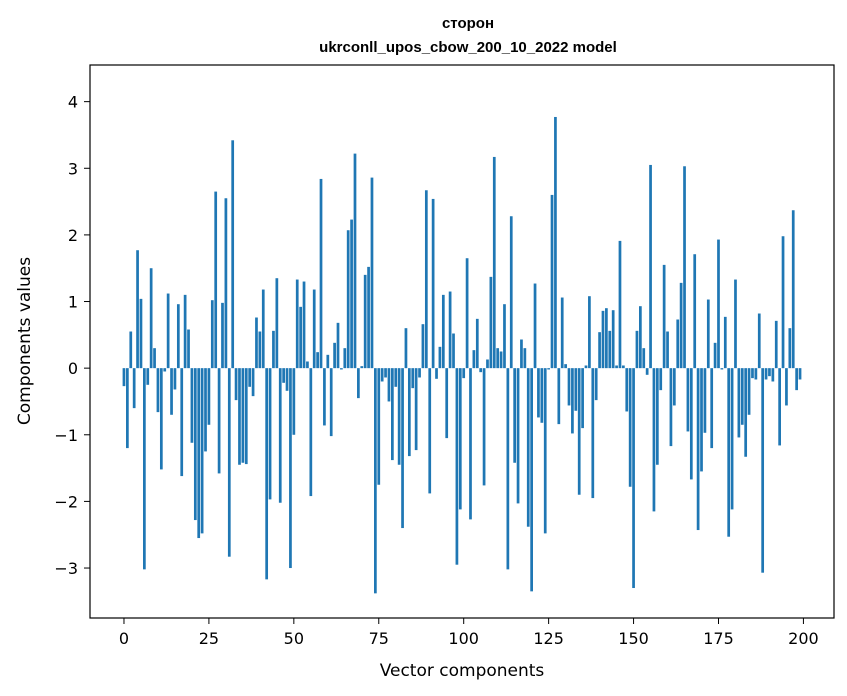 This screenshot has height=696, width=847. I want to click on x-tick-label: 200, so click(803, 638).